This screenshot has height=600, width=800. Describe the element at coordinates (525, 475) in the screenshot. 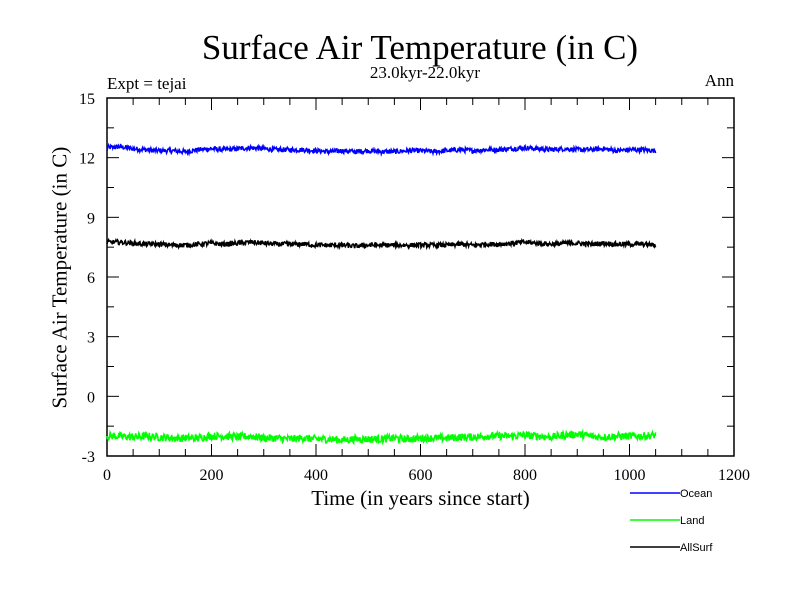

I see `x-tick-label: 800` at that location.